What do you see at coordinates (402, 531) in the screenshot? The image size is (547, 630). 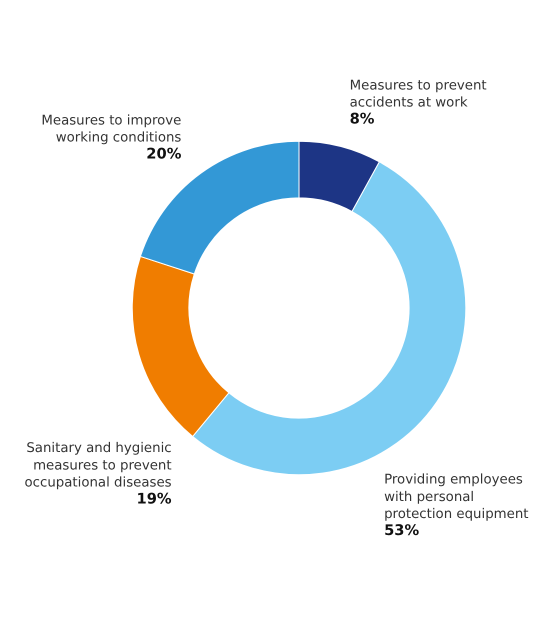 I see `data-label: 53%` at bounding box center [402, 531].